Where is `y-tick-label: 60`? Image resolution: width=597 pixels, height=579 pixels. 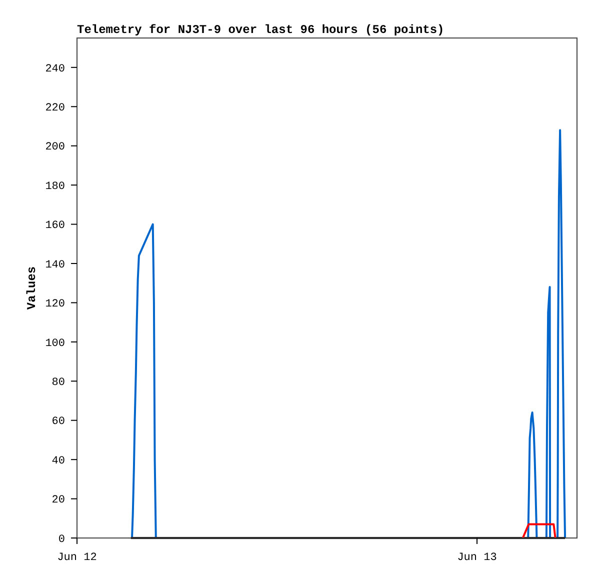 y-tick-label: 60 is located at coordinates (58, 422).